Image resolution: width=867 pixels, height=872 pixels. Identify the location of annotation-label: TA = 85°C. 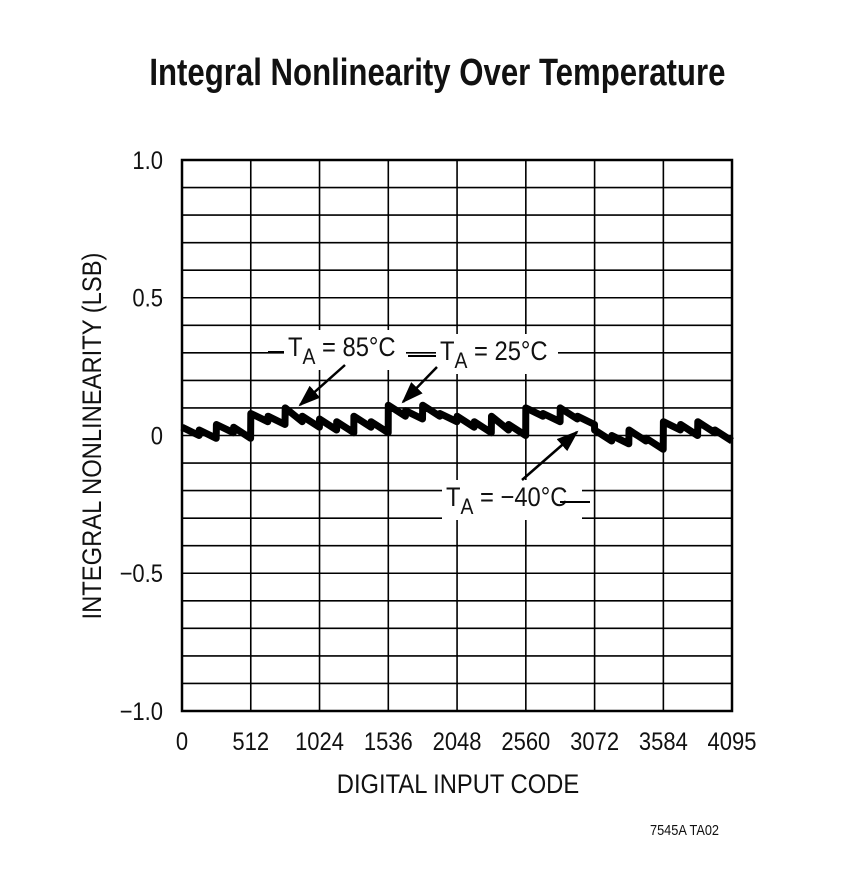
(342, 351).